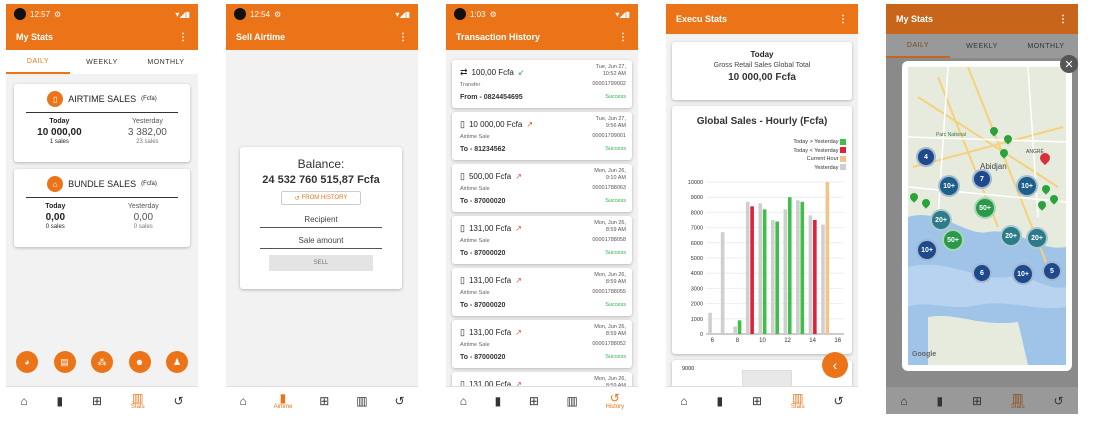 This screenshot has height=432, width=1096. I want to click on sale-amount-field: Sale amount, so click(321, 240).